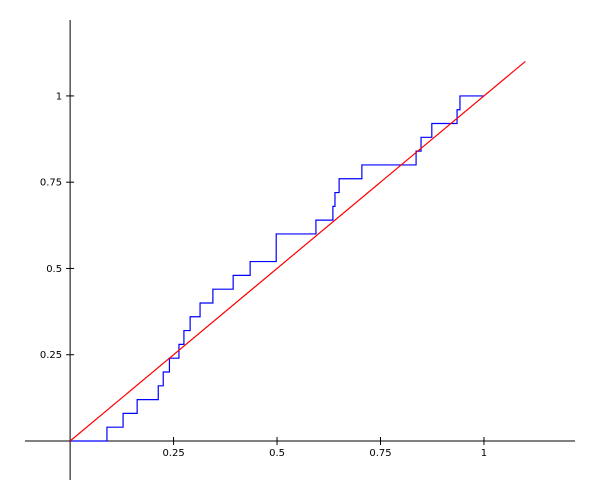 This screenshot has width=600, height=500. Describe the element at coordinates (484, 453) in the screenshot. I see `x-tick-label: 1` at that location.